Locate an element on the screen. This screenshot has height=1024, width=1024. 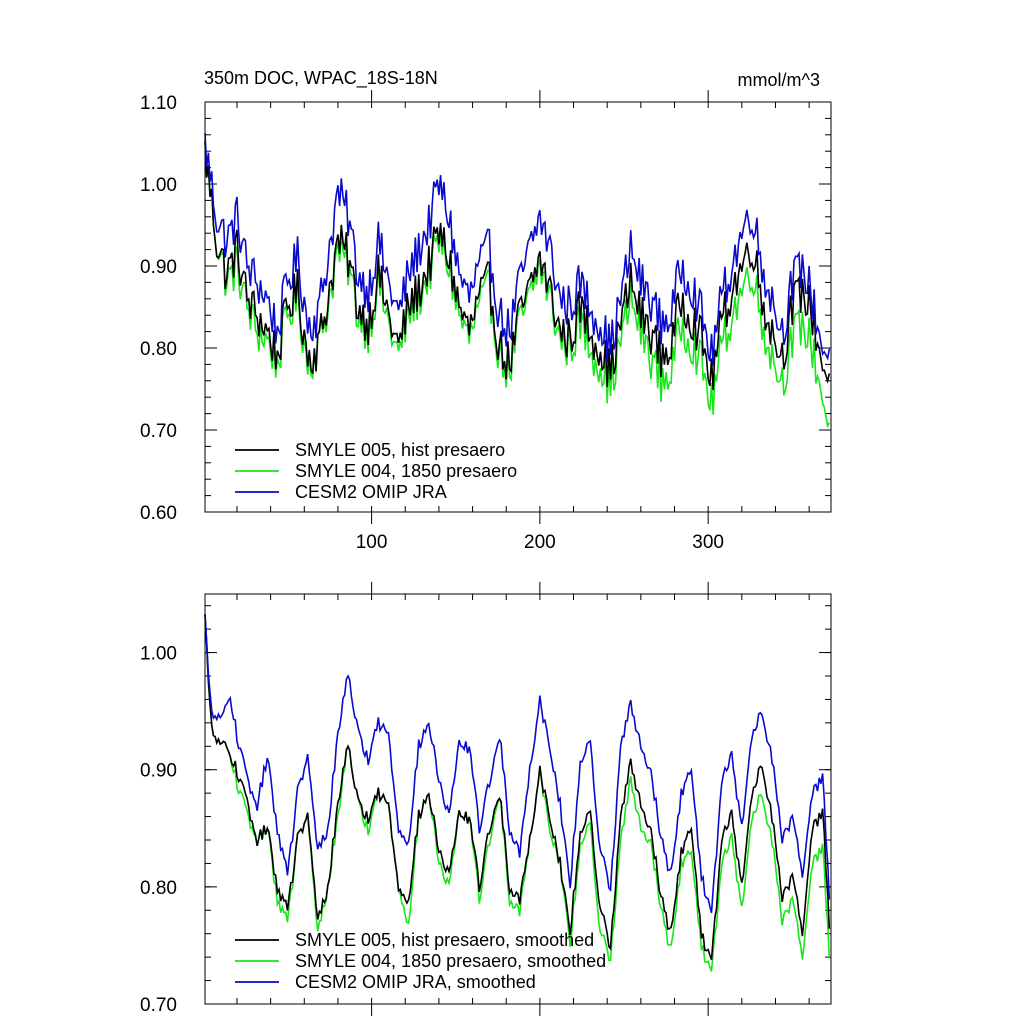
legend-label: SMYLE 005, hist presaero is located at coordinates (400, 450).